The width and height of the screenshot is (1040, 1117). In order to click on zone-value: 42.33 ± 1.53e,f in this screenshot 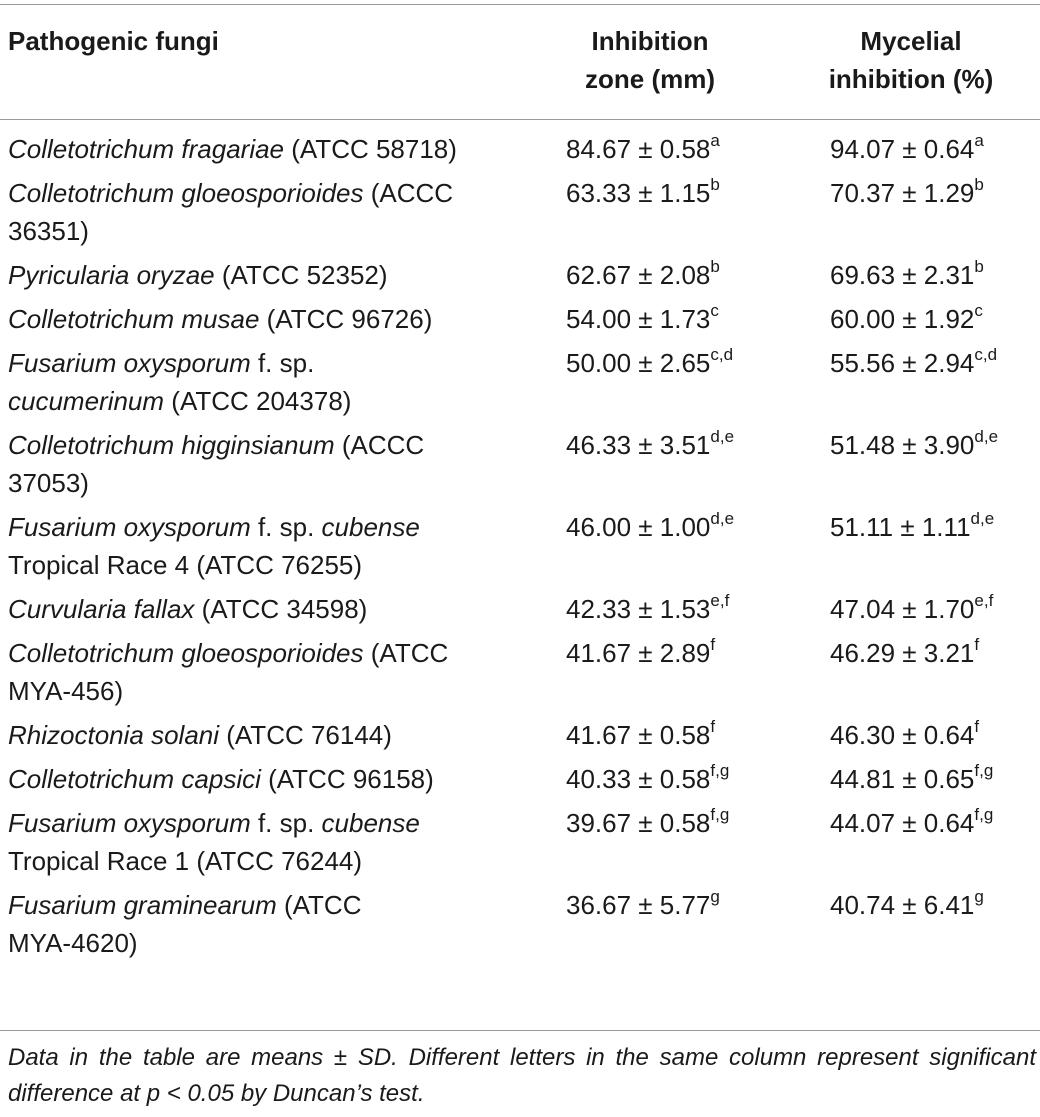, I will do `click(648, 607)`.